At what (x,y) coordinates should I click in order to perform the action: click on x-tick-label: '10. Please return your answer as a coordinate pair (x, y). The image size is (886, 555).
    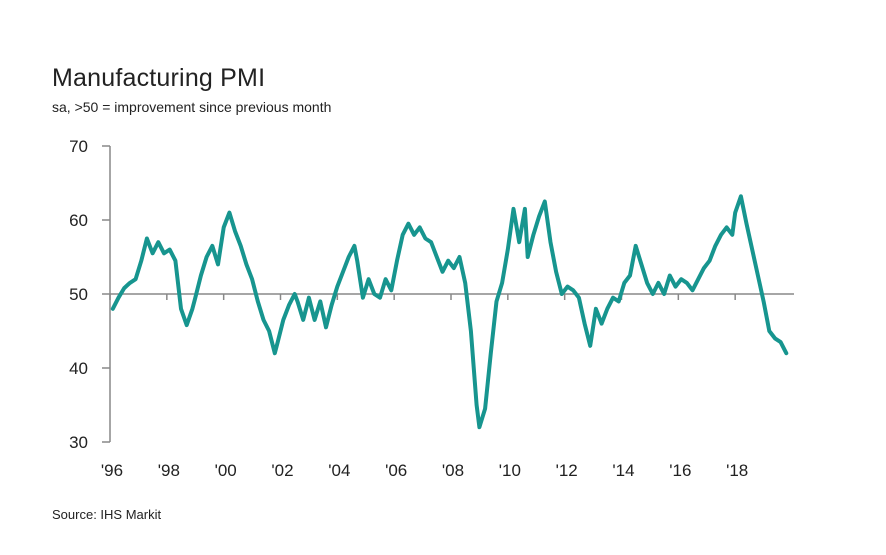
    Looking at the image, I should click on (510, 470).